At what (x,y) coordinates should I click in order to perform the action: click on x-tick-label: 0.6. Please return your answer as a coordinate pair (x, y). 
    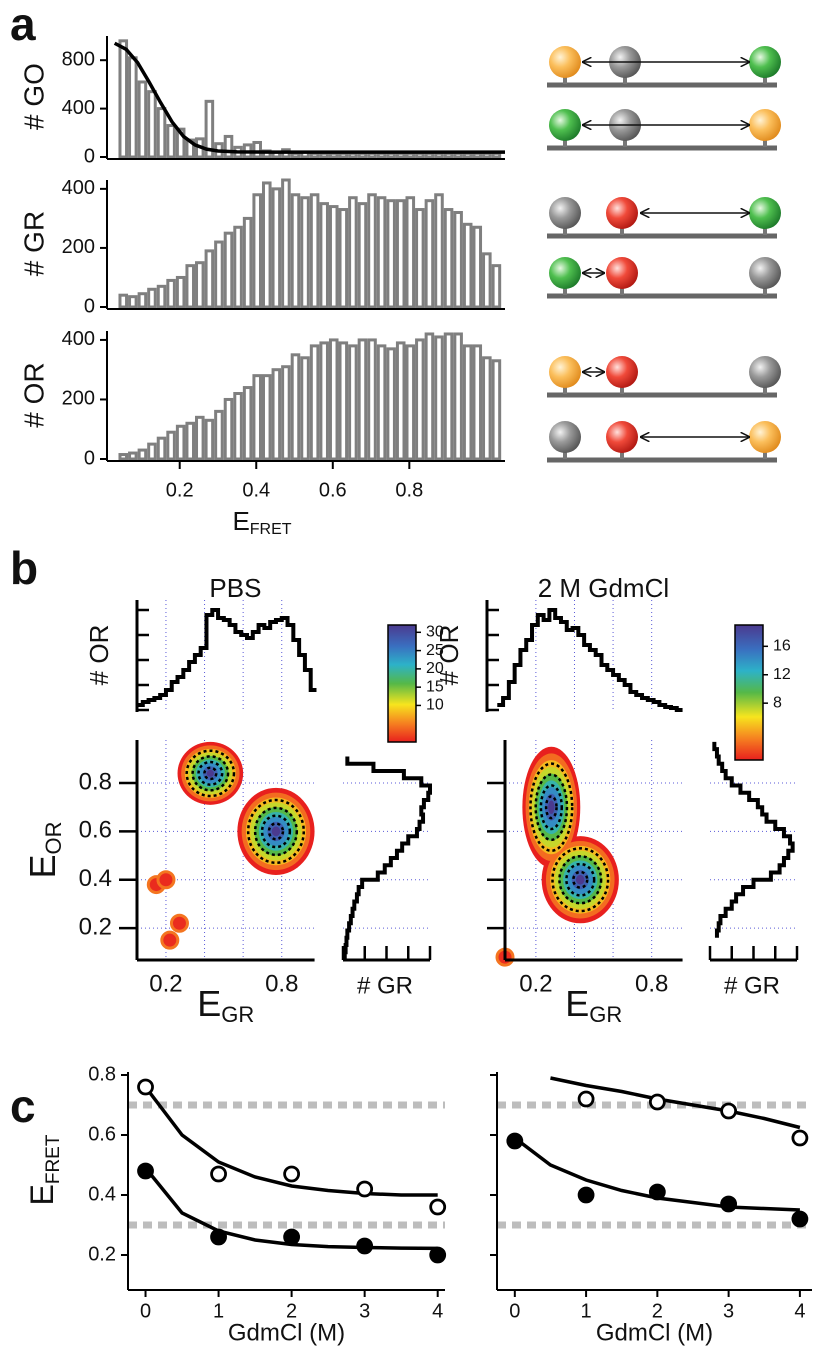
    Looking at the image, I should click on (333, 490).